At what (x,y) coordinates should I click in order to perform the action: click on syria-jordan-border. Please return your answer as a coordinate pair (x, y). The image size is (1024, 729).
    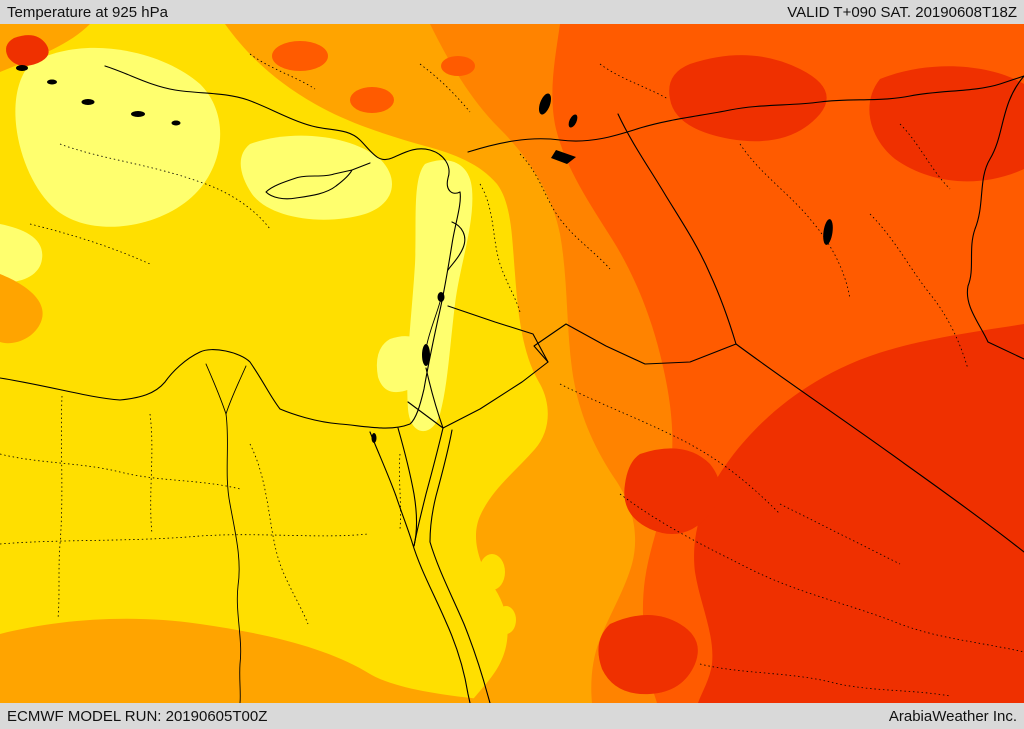
    Looking at the image, I should click on (498, 334).